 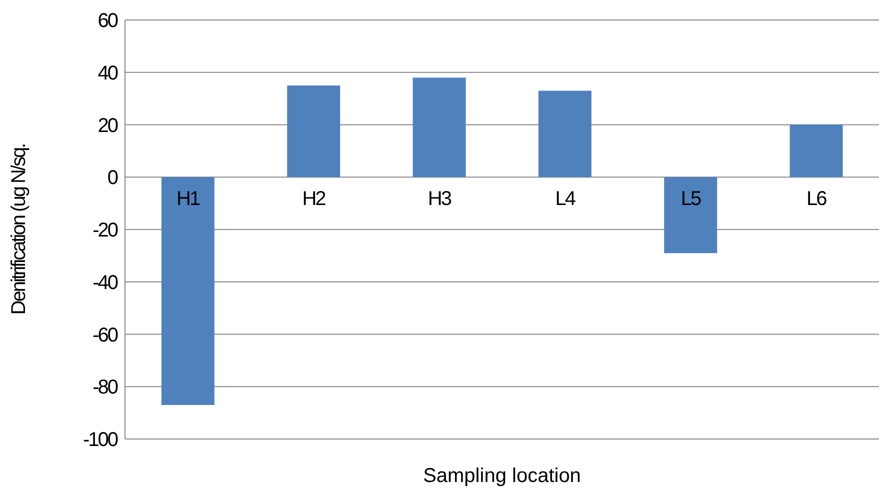 What do you see at coordinates (112, 178) in the screenshot?
I see `y-tick-label: 0` at bounding box center [112, 178].